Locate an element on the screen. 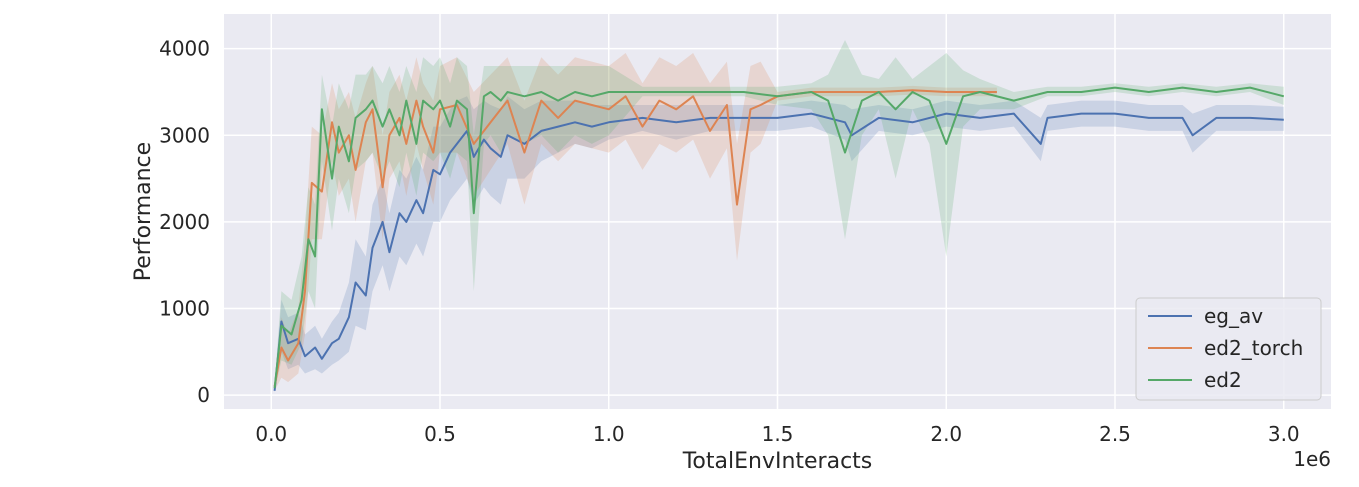 This screenshot has height=487, width=1359. x-tick-label: 0.5 is located at coordinates (440, 434).